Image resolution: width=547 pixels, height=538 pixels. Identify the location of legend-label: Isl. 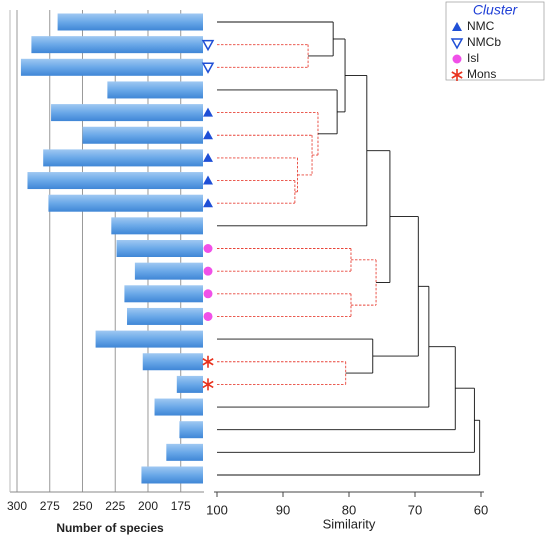
(473, 58).